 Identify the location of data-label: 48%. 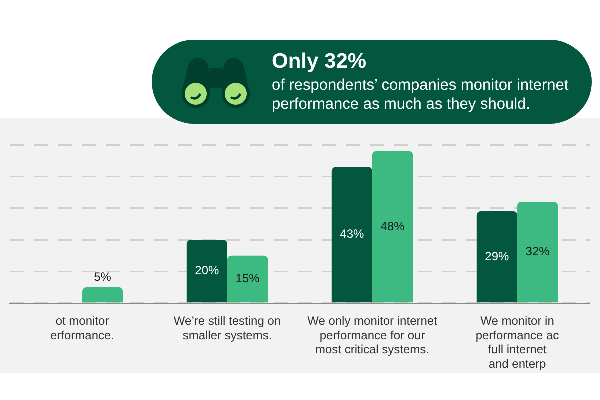
(393, 226).